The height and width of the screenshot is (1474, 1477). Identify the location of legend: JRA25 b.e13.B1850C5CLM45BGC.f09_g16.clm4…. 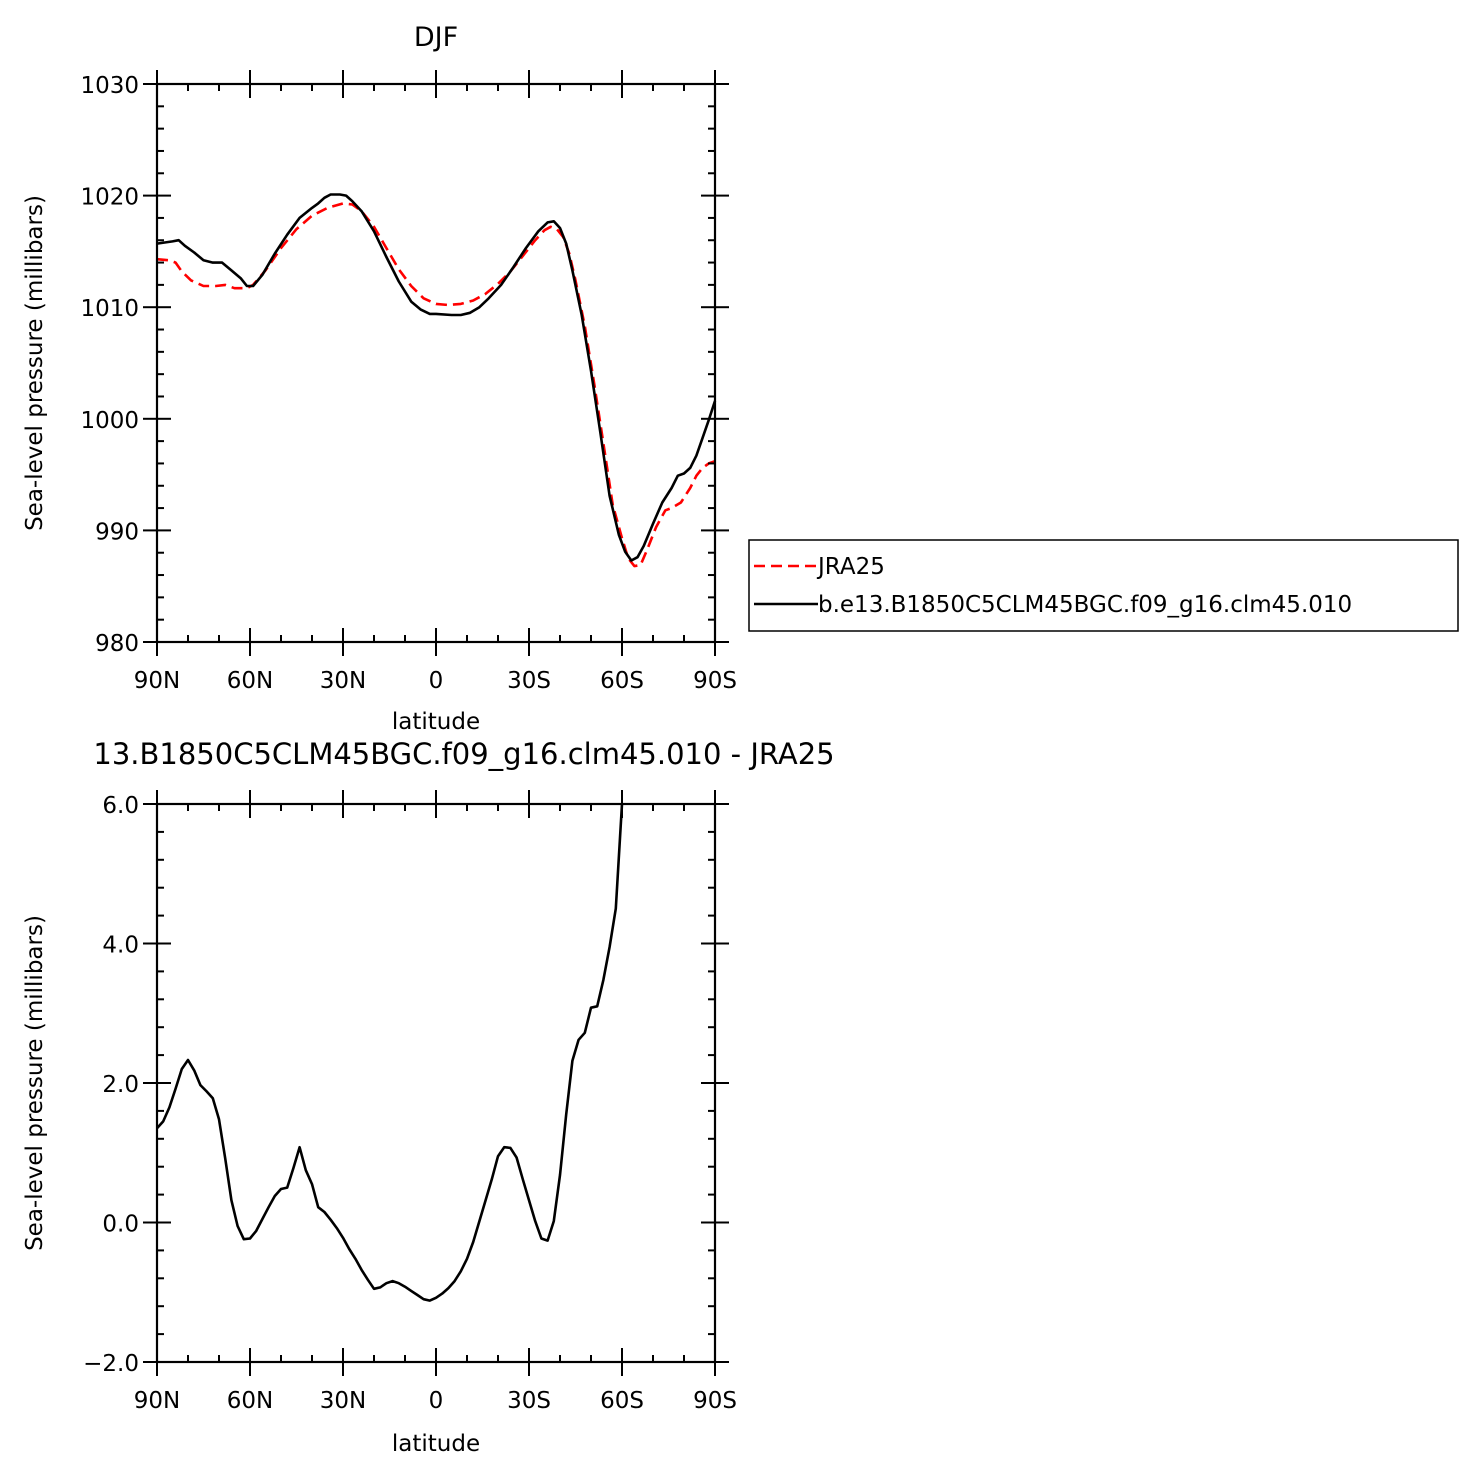
(1103, 585).